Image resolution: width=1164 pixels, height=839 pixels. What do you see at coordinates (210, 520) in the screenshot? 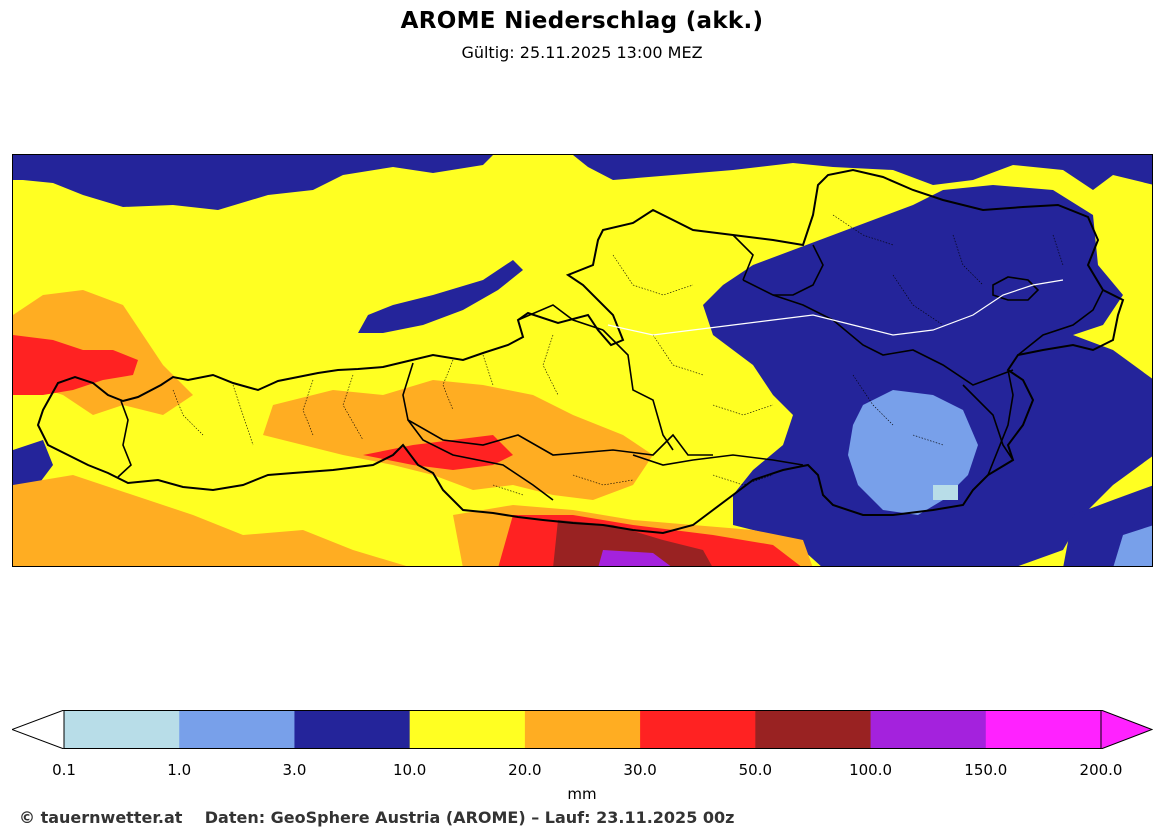
I see `field-sw-orange` at bounding box center [210, 520].